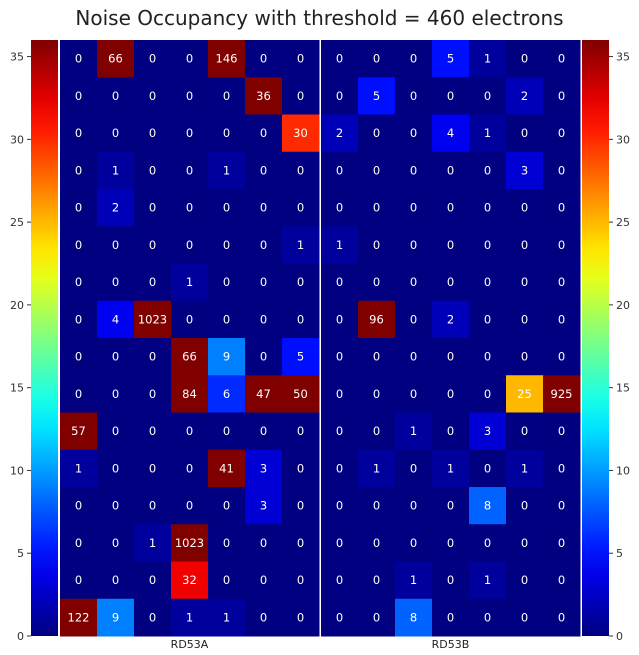 The image size is (639, 655). Describe the element at coordinates (226, 468) in the screenshot. I see `cell-value-label: 41` at that location.